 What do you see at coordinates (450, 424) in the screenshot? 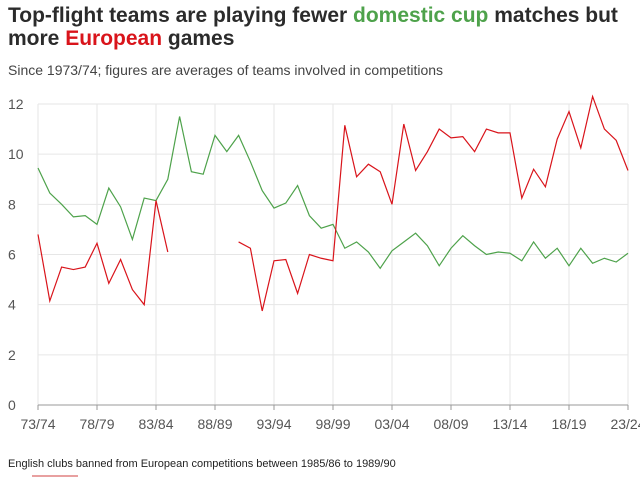
I see `x-tick-label: 08/09` at bounding box center [450, 424].